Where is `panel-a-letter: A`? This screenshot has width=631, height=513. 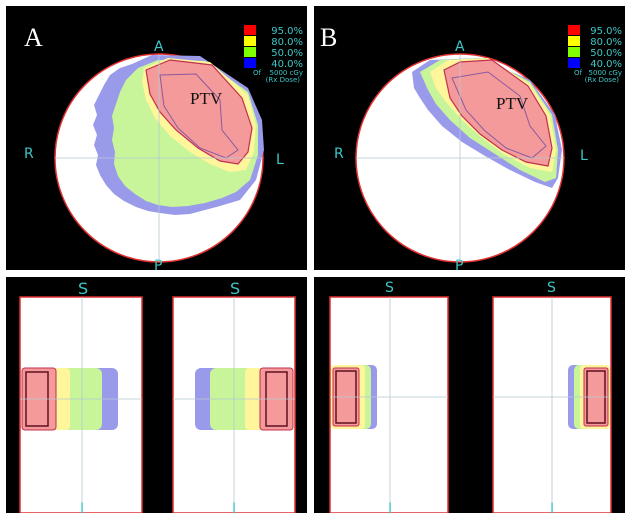 panel-a-letter: A is located at coordinates (33, 37).